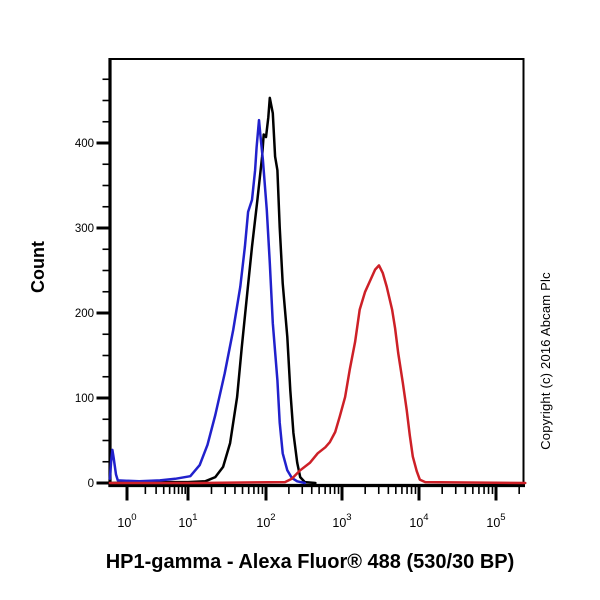 Image resolution: width=600 pixels, height=600 pixels. What do you see at coordinates (38, 267) in the screenshot?
I see `y-axis-title: Count` at bounding box center [38, 267].